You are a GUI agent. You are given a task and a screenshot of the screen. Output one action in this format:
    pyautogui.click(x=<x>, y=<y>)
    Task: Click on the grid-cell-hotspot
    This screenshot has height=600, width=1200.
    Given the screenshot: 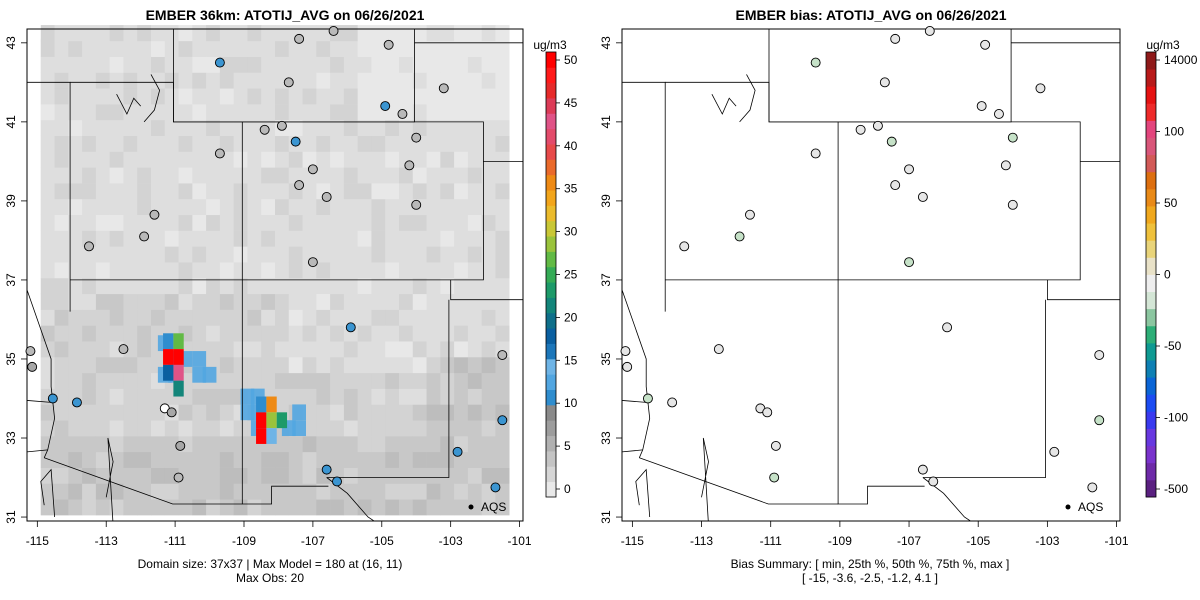 What is the action you would take?
    pyautogui.click(x=178, y=341)
    